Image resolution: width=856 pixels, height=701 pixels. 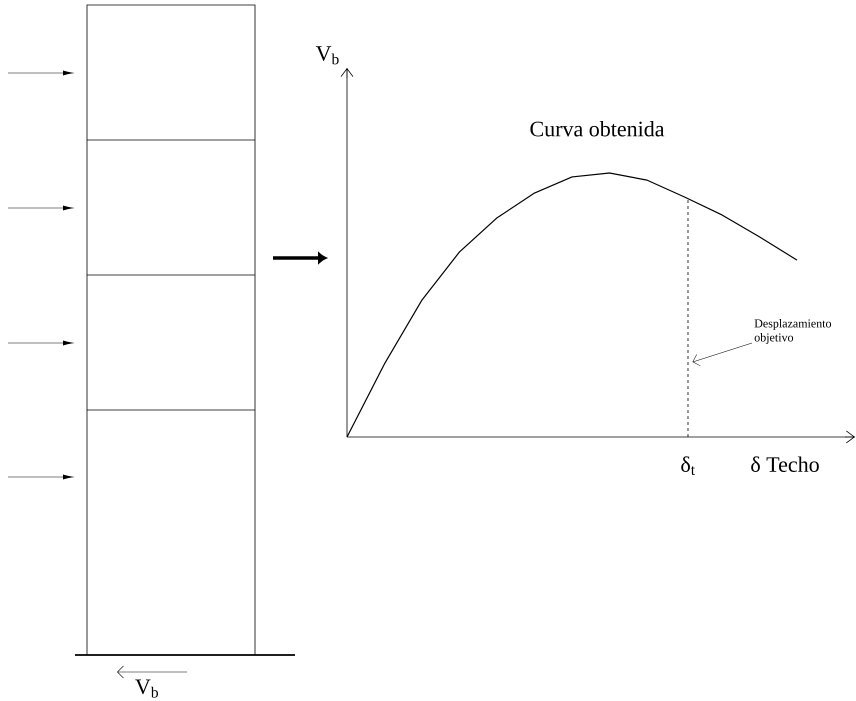 What do you see at coordinates (597, 128) in the screenshot?
I see `chart-title: Curva obtenida` at bounding box center [597, 128].